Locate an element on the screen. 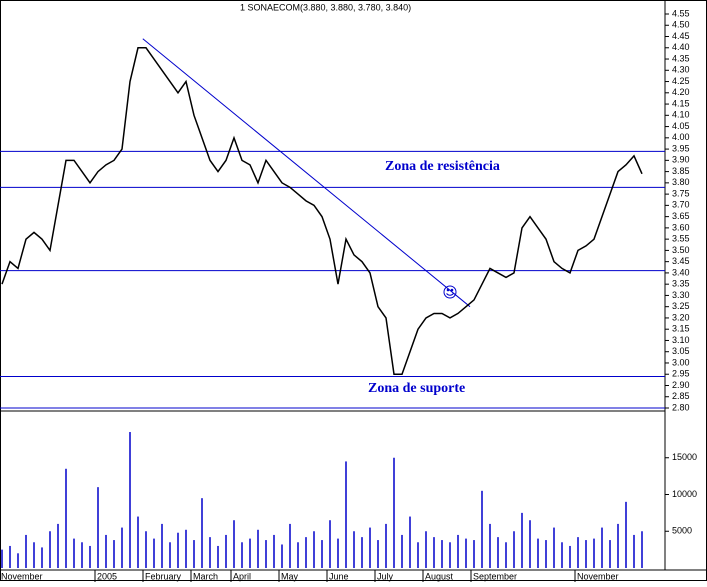 The image size is (707, 587). y-tick-label: 4.05 is located at coordinates (681, 126).